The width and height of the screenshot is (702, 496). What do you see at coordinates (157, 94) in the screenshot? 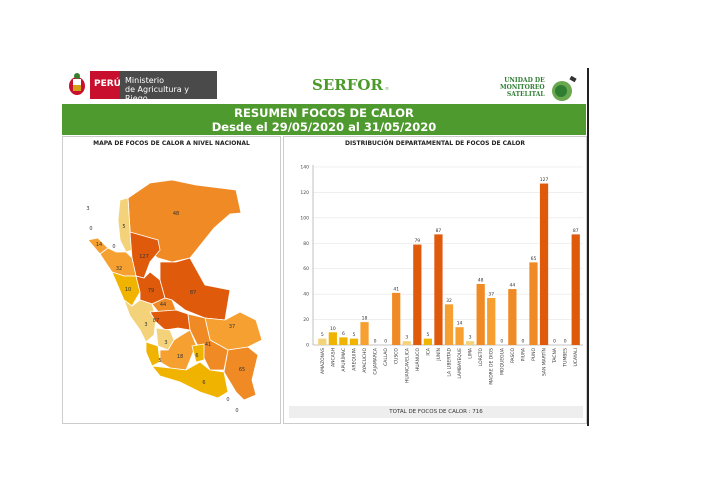
I see `ministry-line2: de Agricultura y Riego` at bounding box center [157, 94].